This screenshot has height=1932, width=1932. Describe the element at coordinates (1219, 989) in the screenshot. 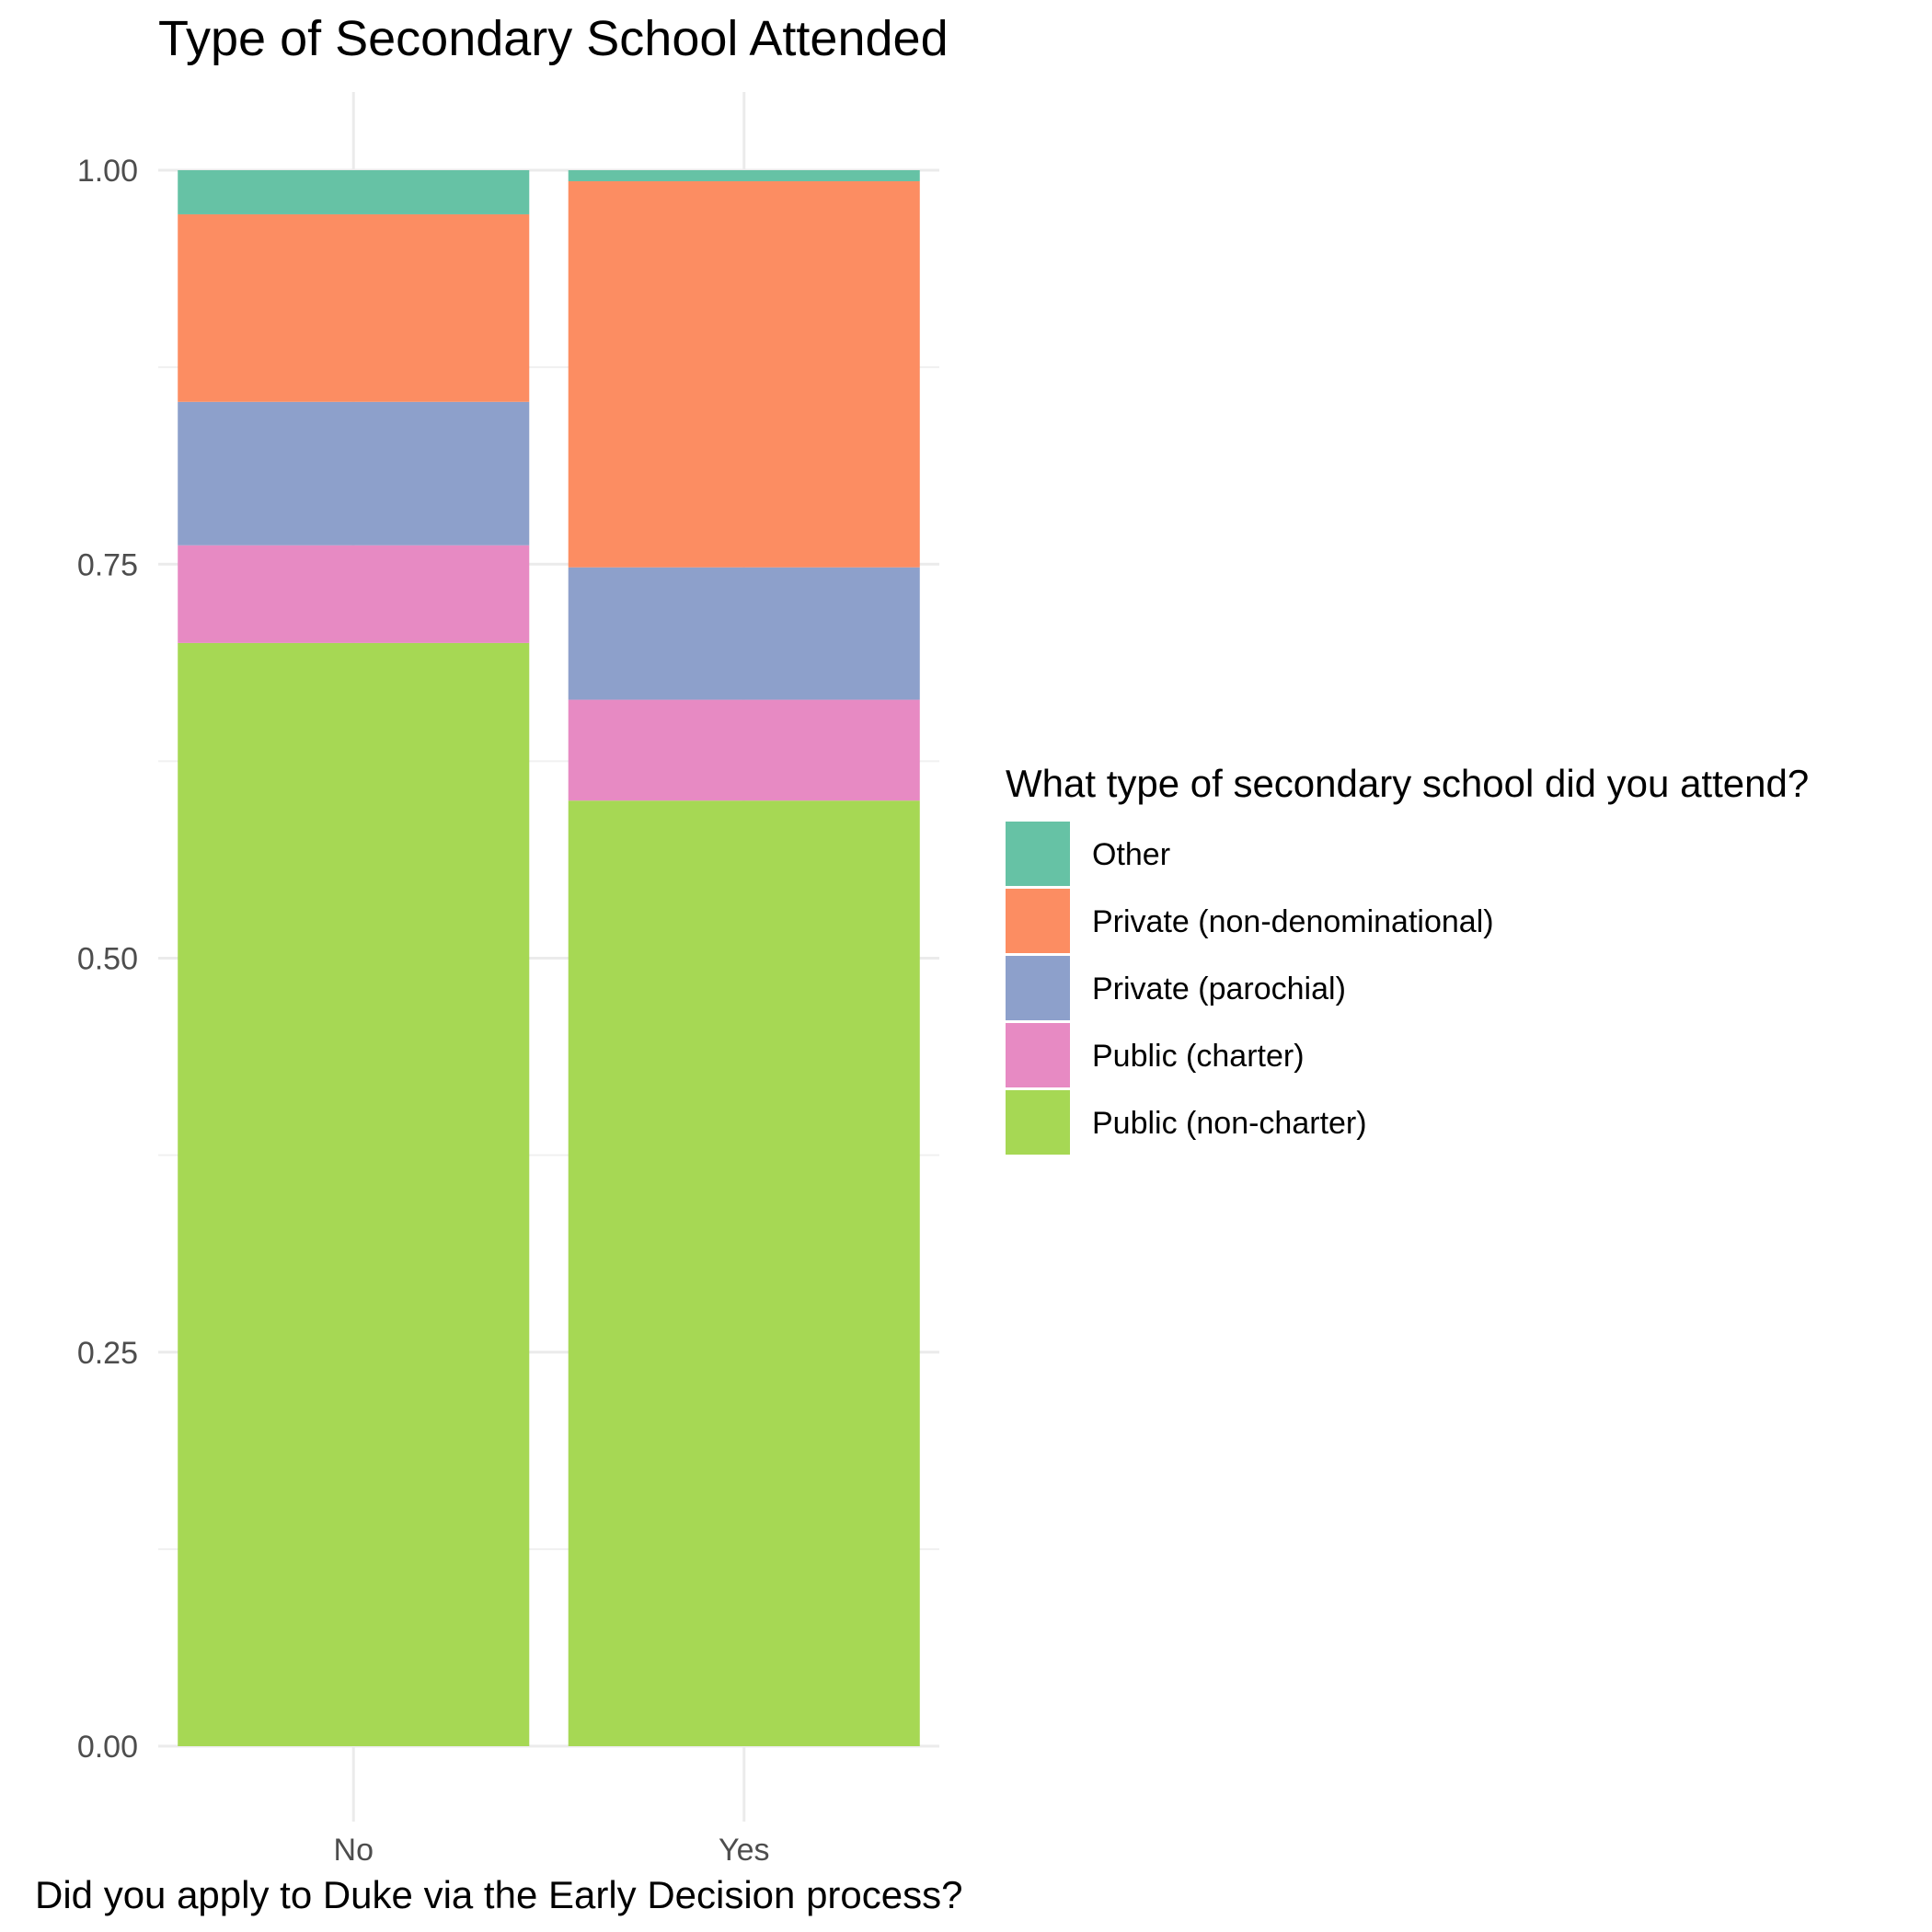

I see `legend-label: Private (parochial)` at that location.